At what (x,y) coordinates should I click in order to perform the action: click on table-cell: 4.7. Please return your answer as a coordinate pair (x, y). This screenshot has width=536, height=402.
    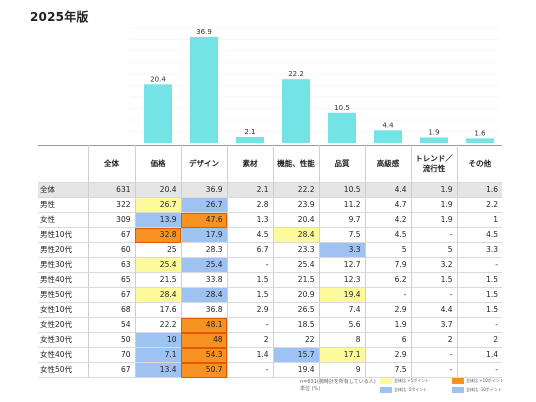
    Looking at the image, I should click on (387, 205).